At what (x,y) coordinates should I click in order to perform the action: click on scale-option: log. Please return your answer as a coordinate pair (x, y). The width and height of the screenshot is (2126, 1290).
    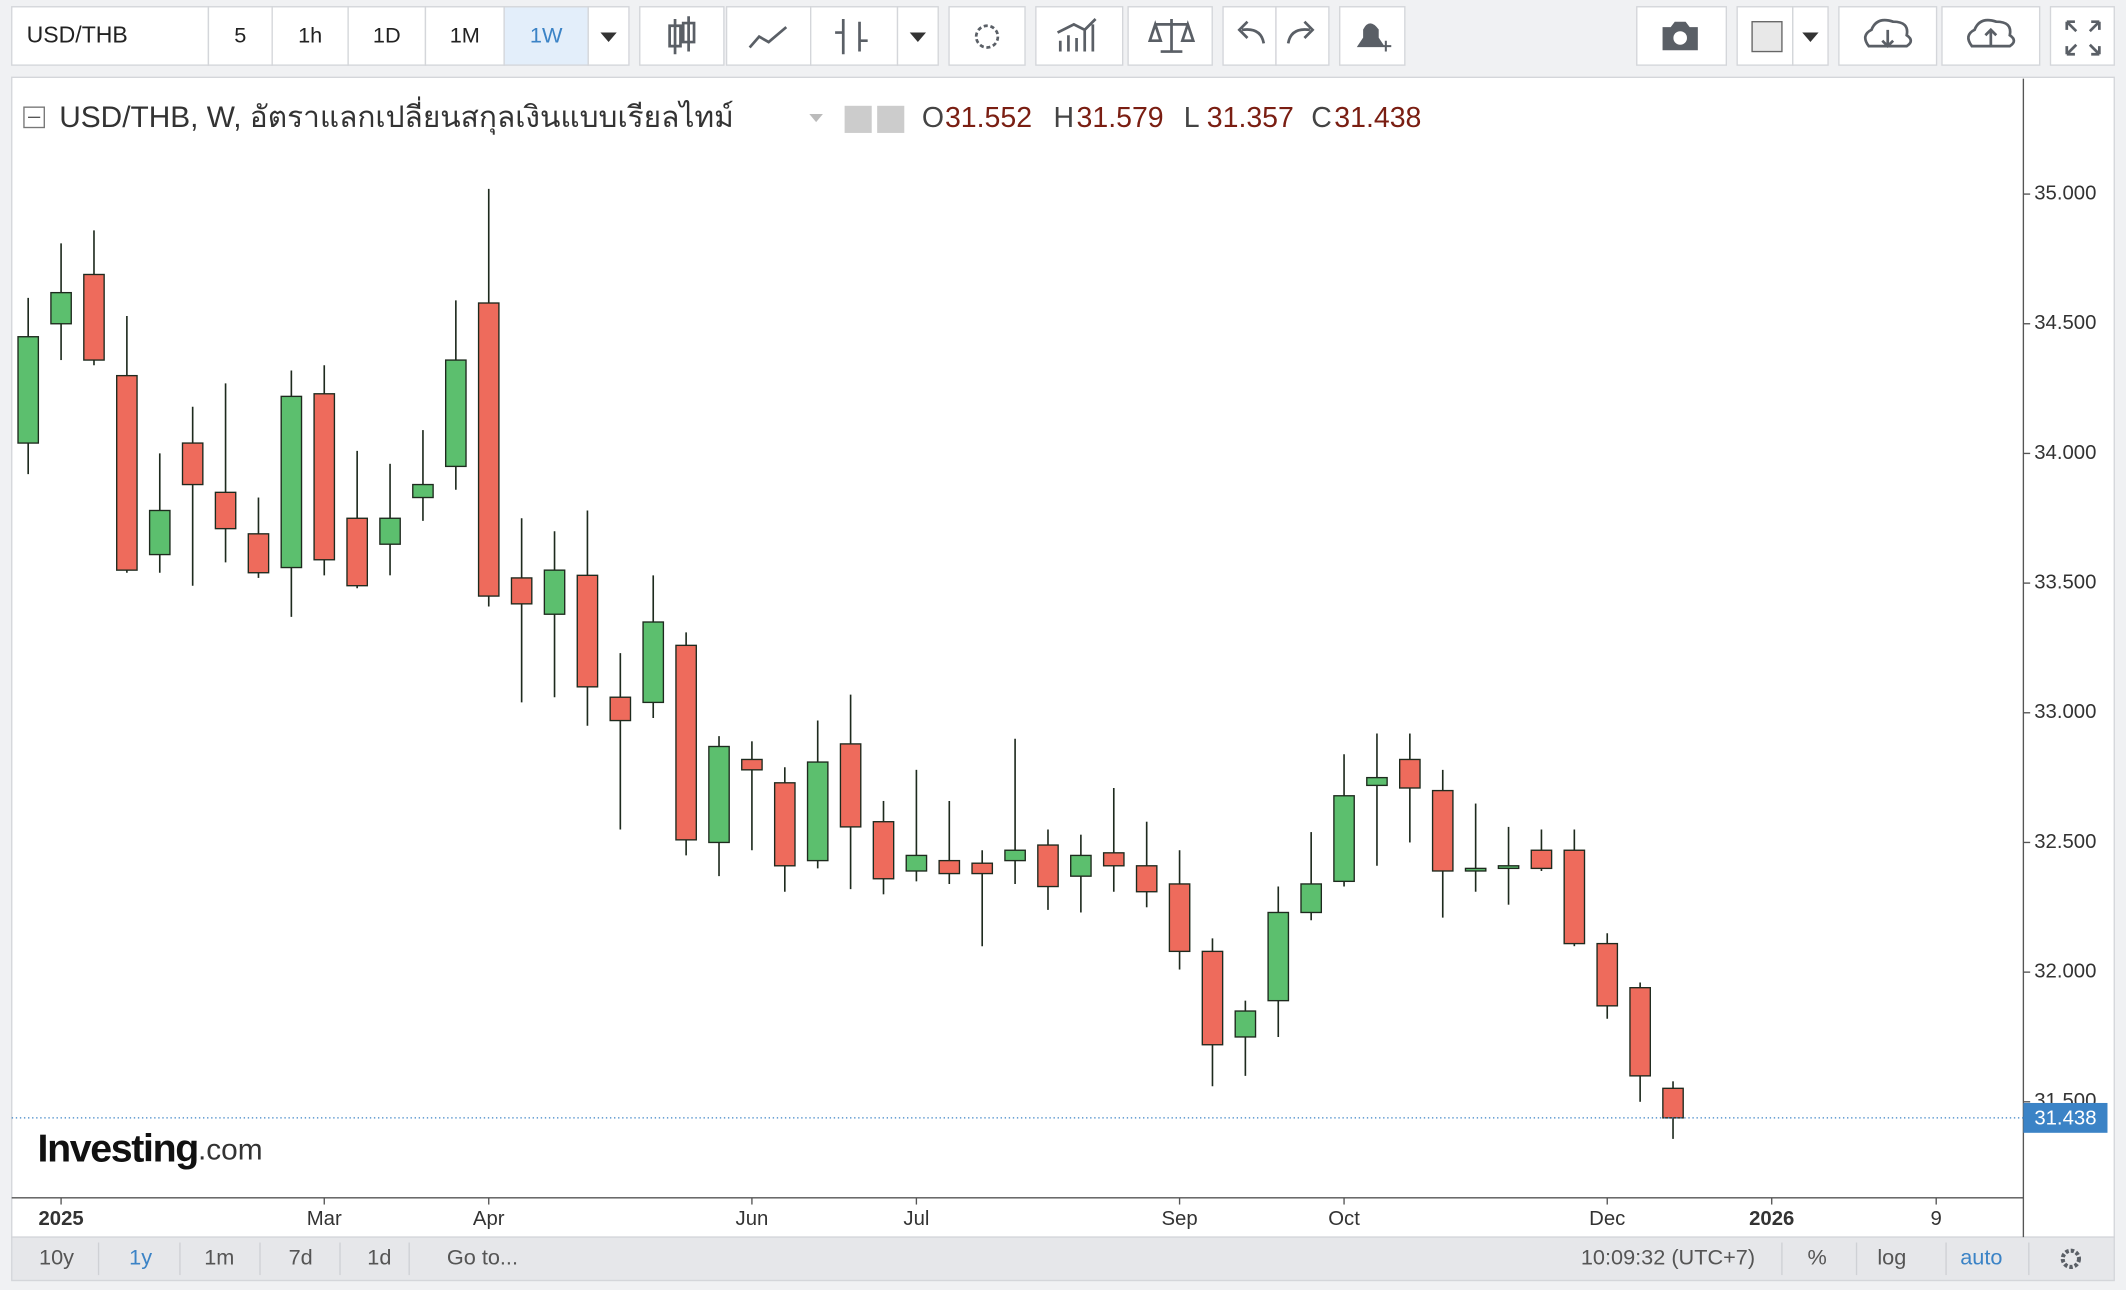
    Looking at the image, I should click on (1891, 1257).